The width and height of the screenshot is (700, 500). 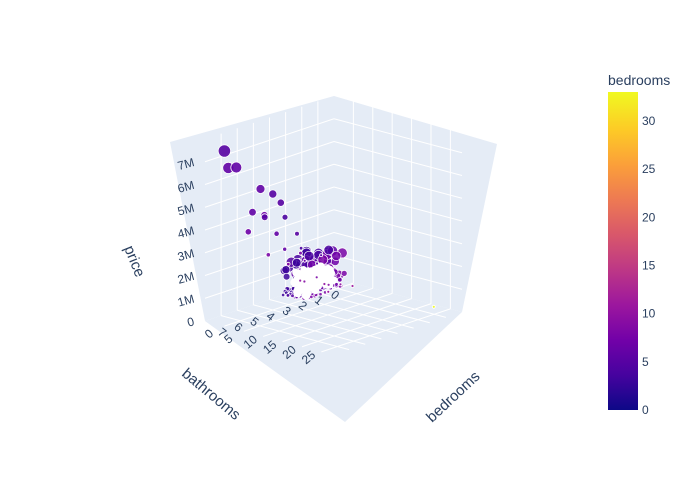 I want to click on z-tick-label: 3M, so click(x=186, y=255).